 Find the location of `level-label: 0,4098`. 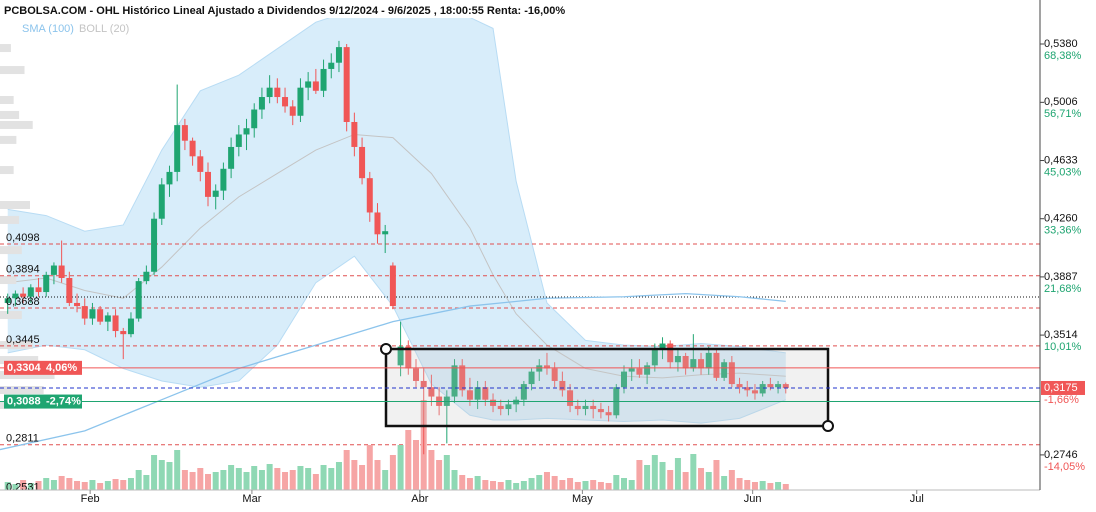

level-label: 0,4098 is located at coordinates (23, 238).